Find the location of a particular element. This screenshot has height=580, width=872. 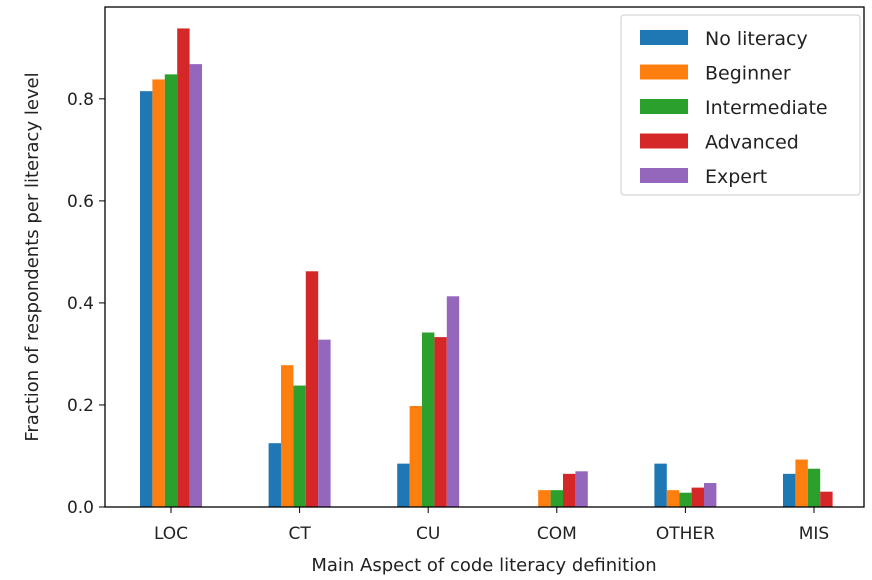

bar-loc-expert is located at coordinates (195, 285).